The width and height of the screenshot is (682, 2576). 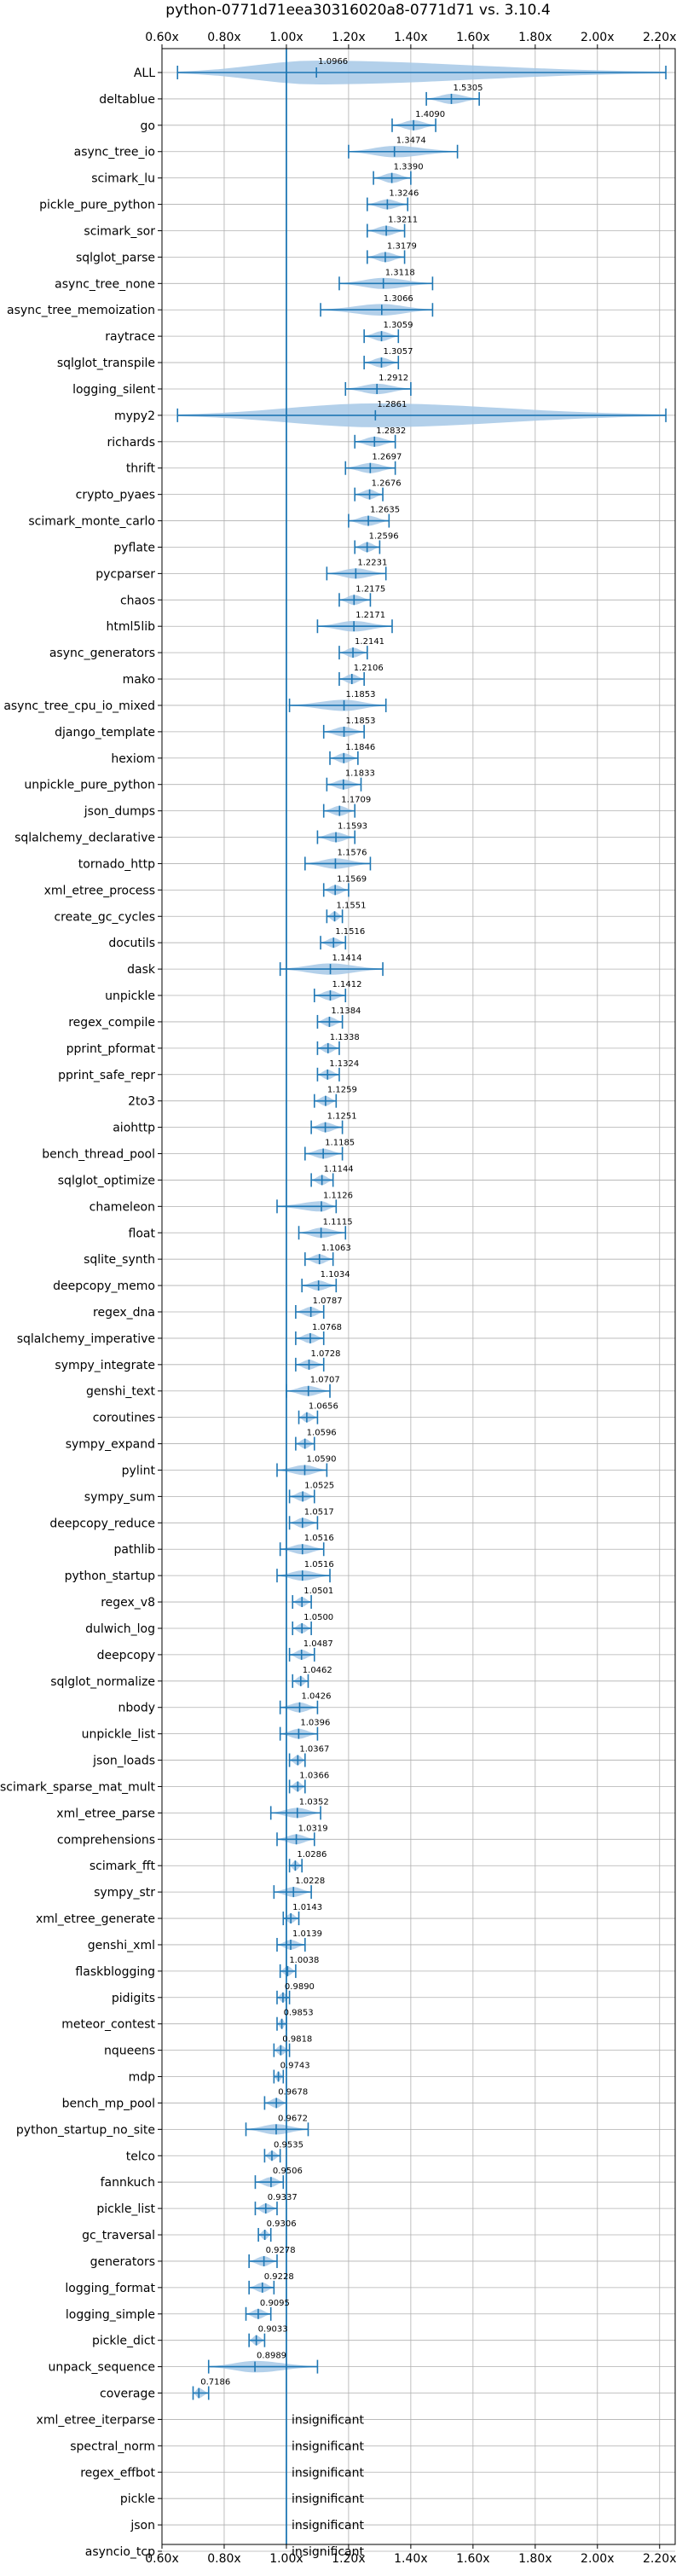 What do you see at coordinates (224, 37) in the screenshot?
I see `x-tick-label-top: 0.80x` at bounding box center [224, 37].